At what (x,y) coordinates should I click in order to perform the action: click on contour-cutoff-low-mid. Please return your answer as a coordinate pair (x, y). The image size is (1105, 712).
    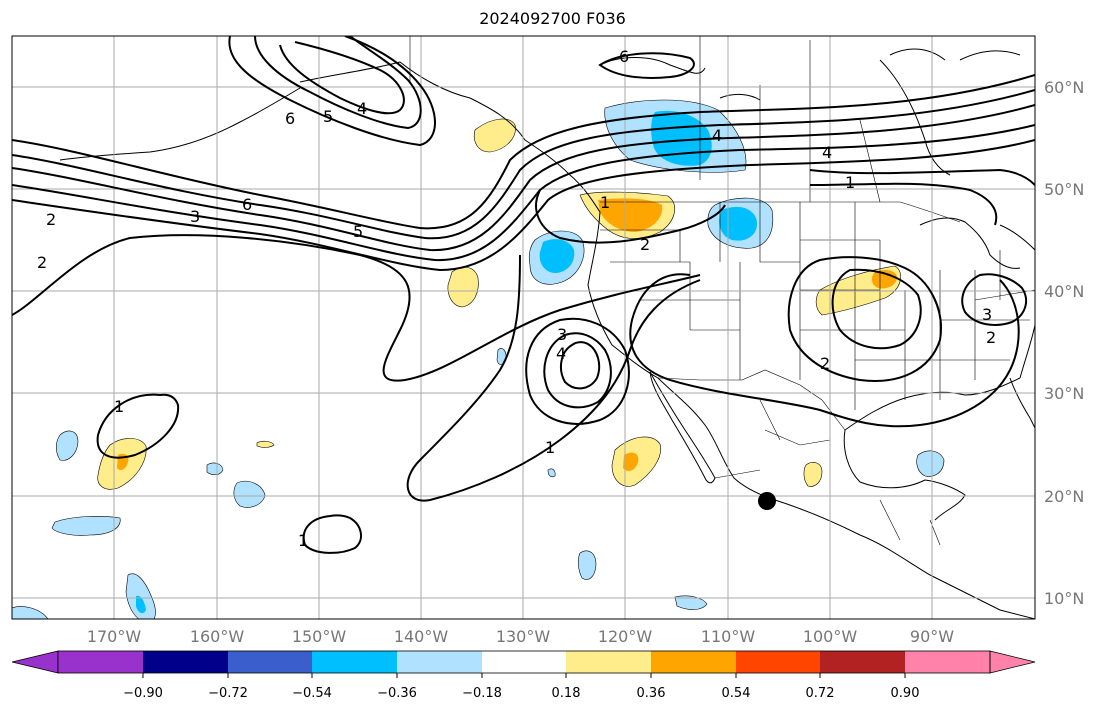
    Looking at the image, I should click on (577, 370).